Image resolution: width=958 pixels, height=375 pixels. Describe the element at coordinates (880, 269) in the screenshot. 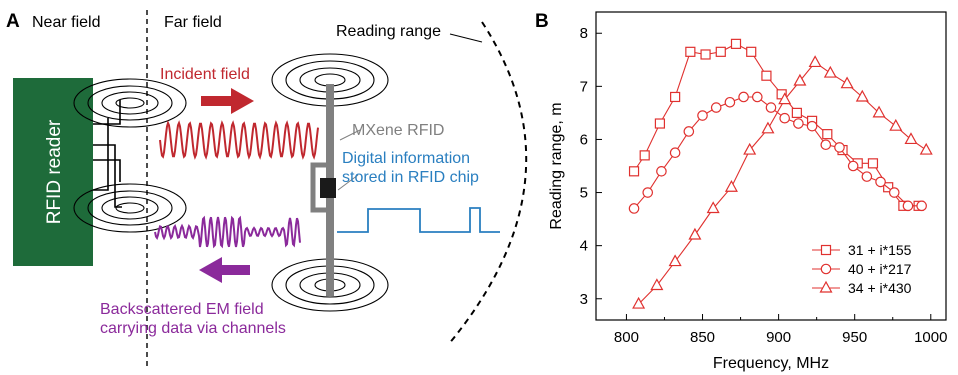

I see `legend-label: 40 + i*217` at that location.